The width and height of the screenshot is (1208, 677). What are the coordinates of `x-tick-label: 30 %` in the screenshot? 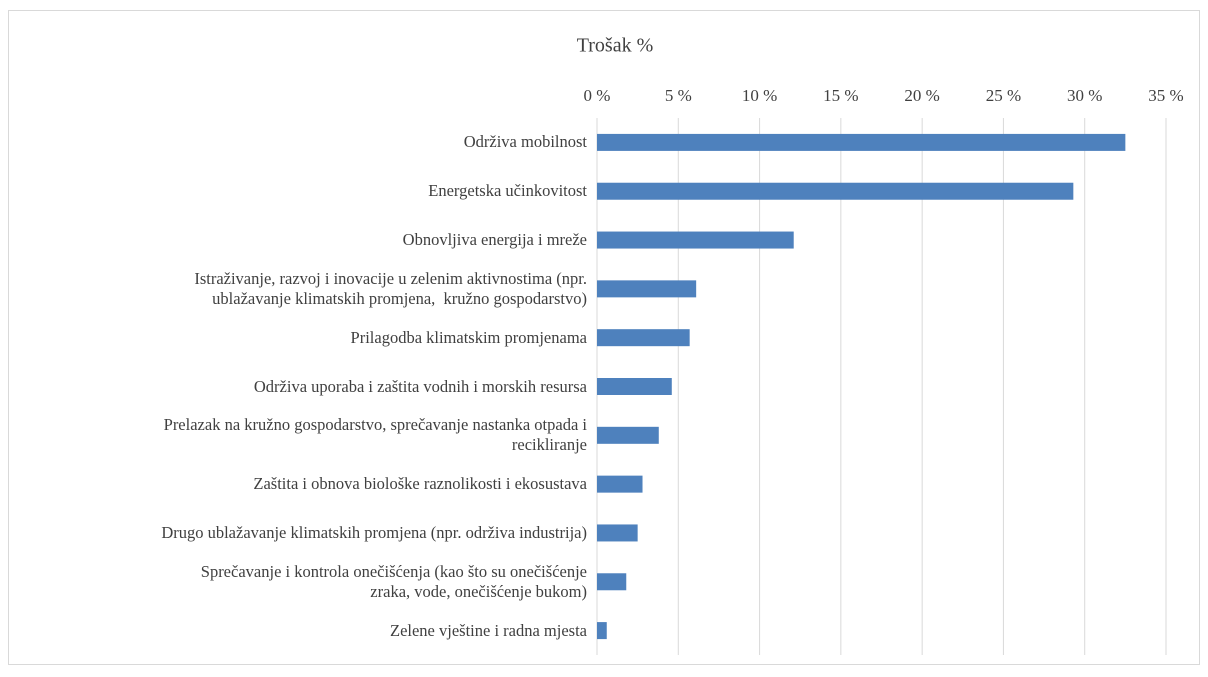 It's located at (1084, 95).